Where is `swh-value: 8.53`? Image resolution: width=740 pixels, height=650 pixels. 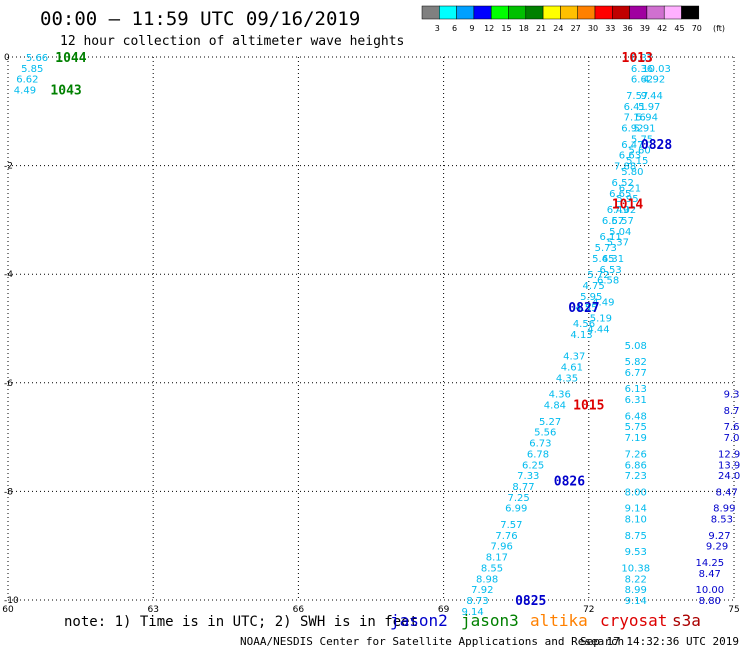 swh-value: 8.53 is located at coordinates (722, 520).